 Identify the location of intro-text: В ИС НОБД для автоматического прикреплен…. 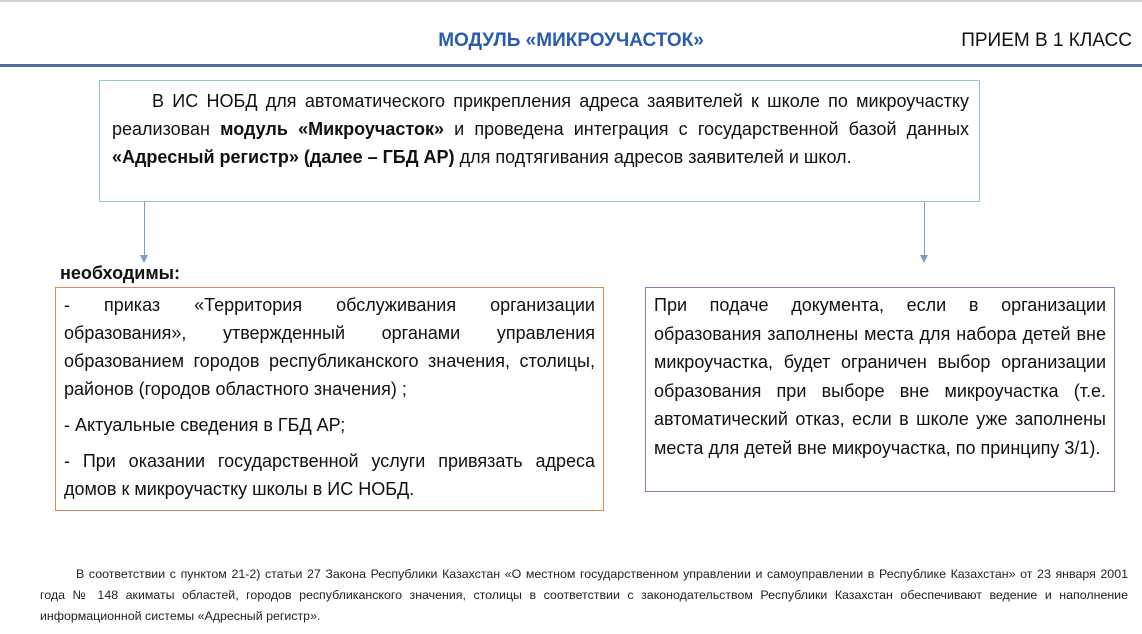
(540, 115).